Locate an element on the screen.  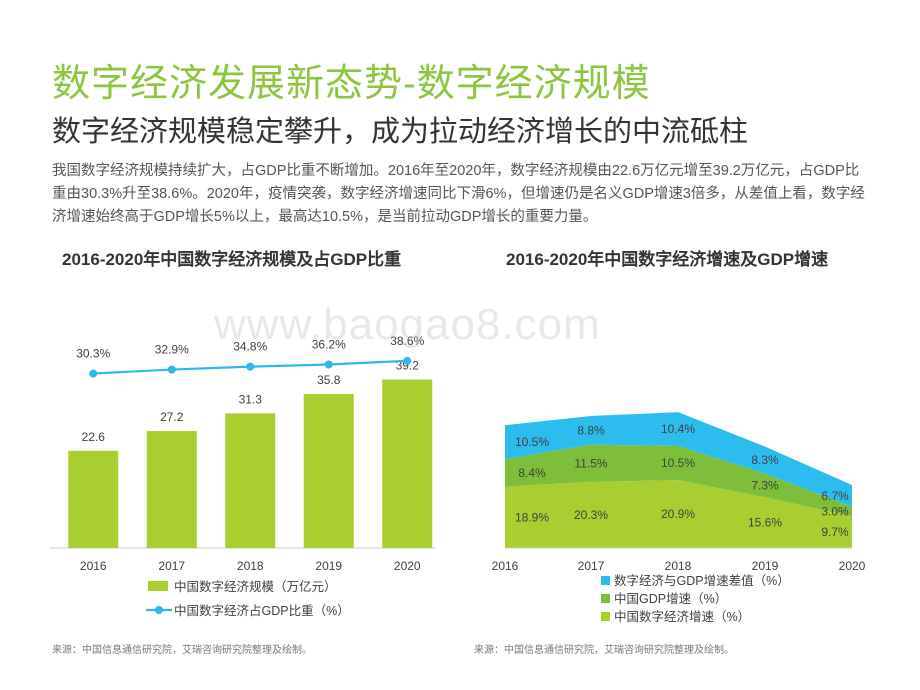
legend-label: 中国GDP增速（%） is located at coordinates (670, 598).